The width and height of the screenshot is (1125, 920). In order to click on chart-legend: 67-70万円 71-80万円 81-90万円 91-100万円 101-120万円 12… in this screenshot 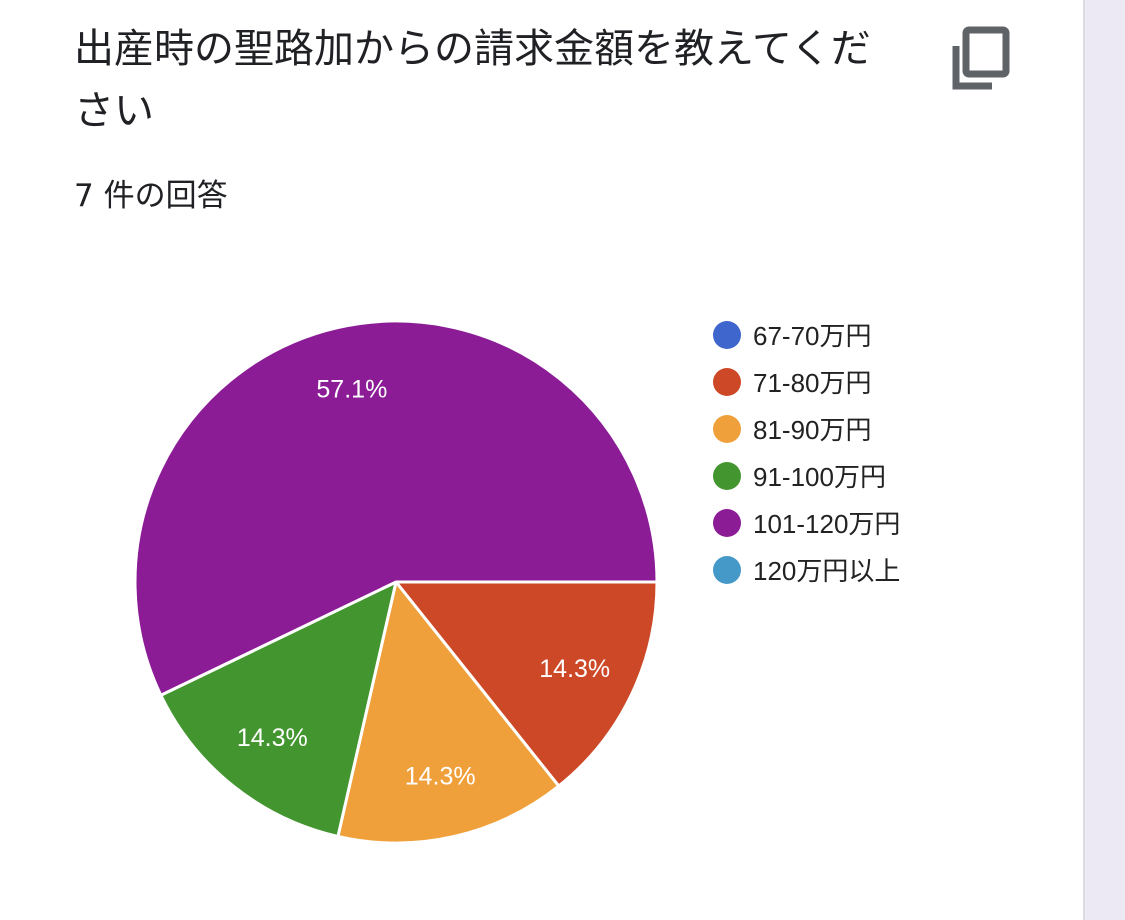, I will do `click(806, 453)`.